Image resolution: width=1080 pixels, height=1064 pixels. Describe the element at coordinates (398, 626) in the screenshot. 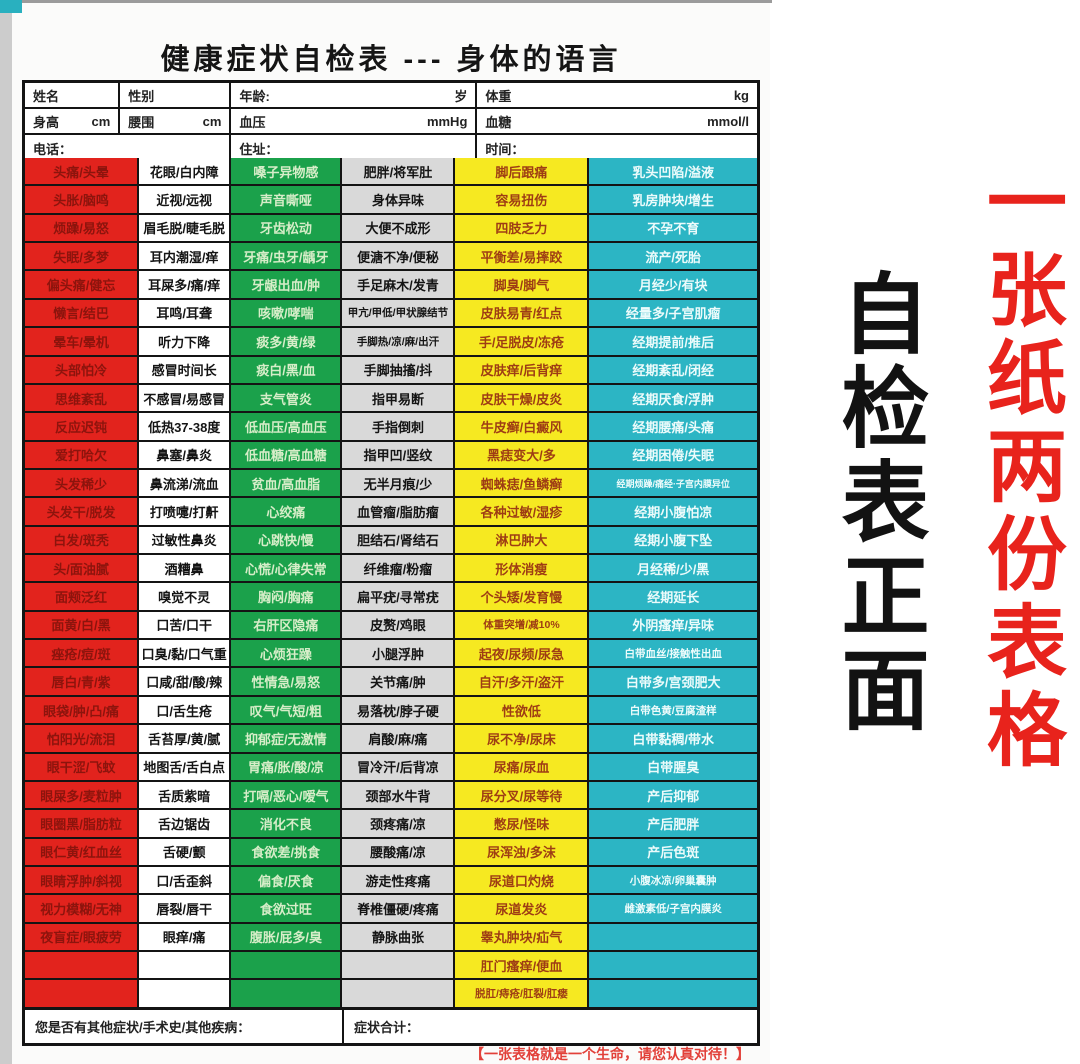

I see `symptom-cell: 皮赘/鸡眼` at that location.